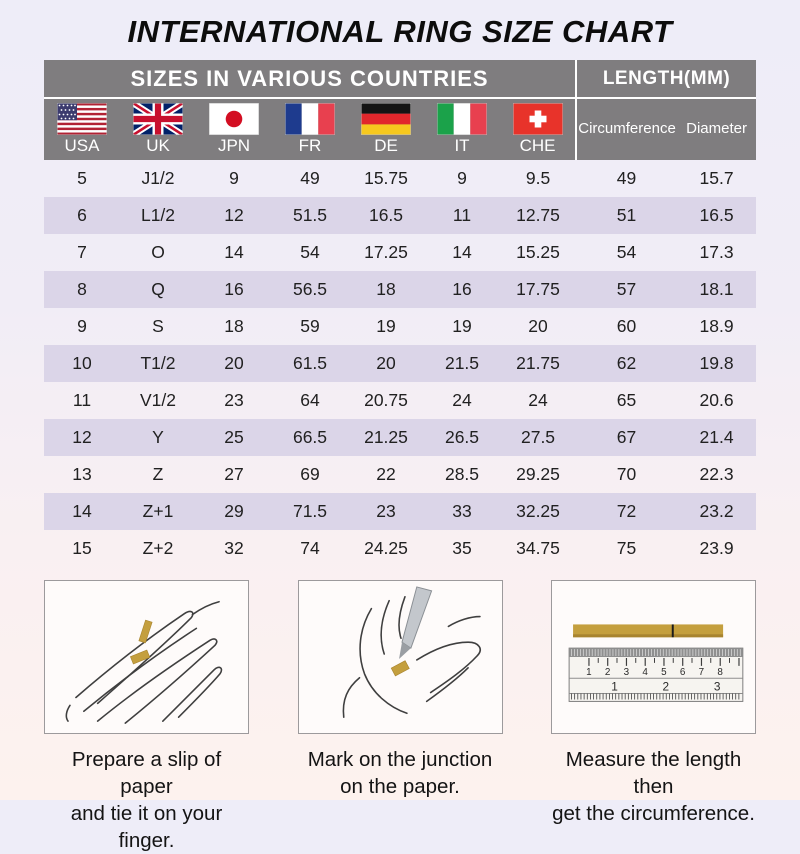 The image size is (800, 854). I want to click on size-cell: 17.25, so click(386, 252).